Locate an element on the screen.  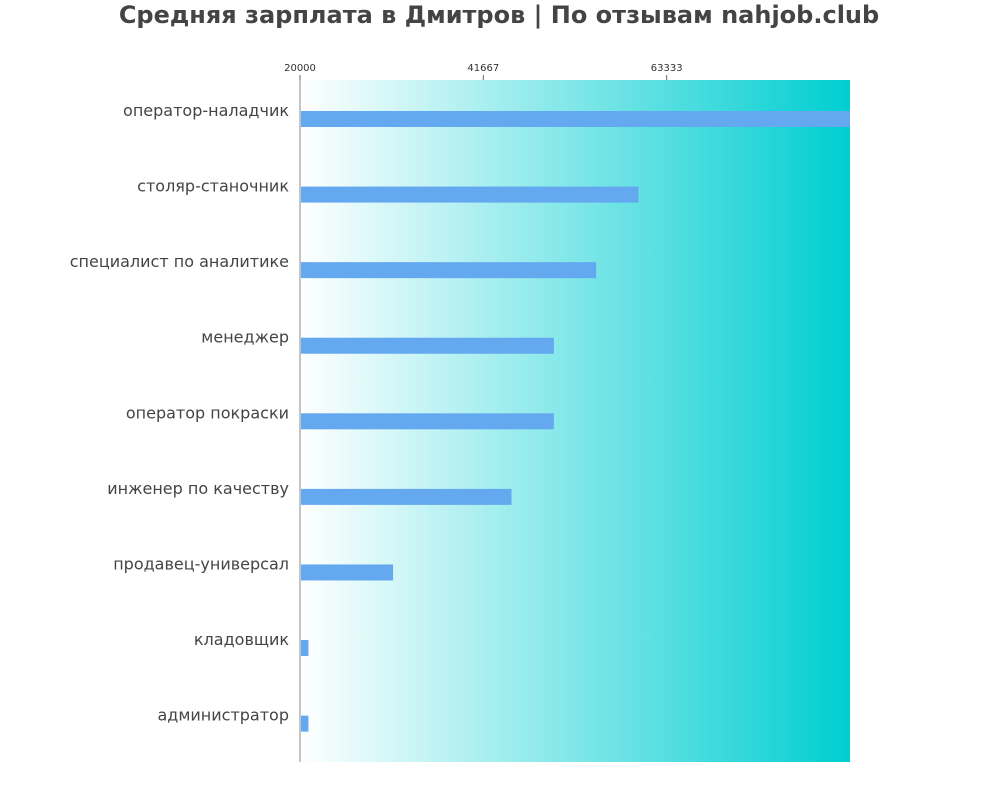
x-tick-label: 20000 is located at coordinates (300, 68).